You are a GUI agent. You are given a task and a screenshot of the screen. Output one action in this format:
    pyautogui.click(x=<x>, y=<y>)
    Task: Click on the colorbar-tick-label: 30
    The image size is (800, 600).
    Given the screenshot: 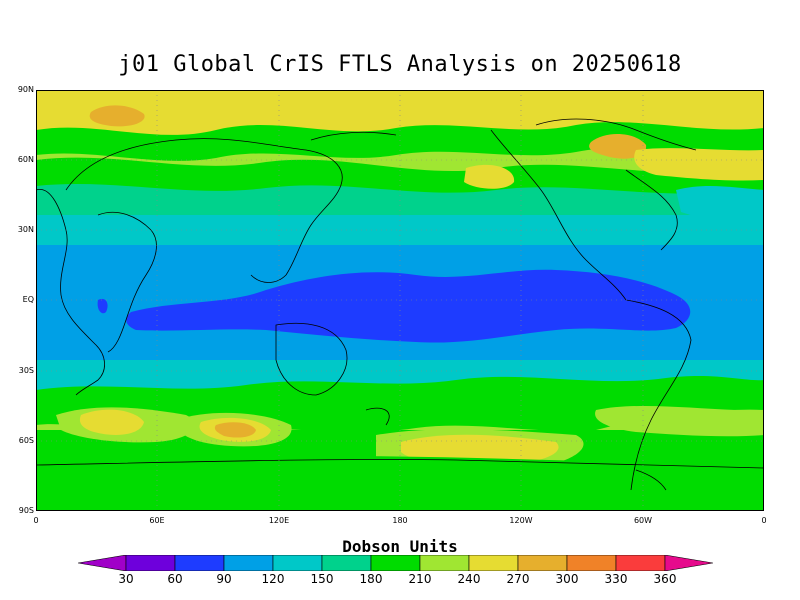 What is the action you would take?
    pyautogui.click(x=126, y=579)
    